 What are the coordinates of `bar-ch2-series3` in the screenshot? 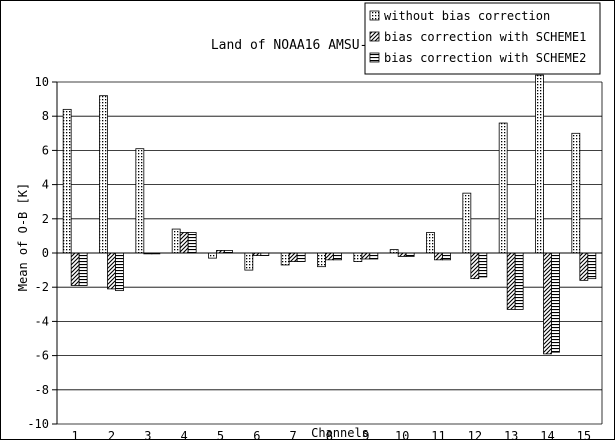 It's located at (119, 272).